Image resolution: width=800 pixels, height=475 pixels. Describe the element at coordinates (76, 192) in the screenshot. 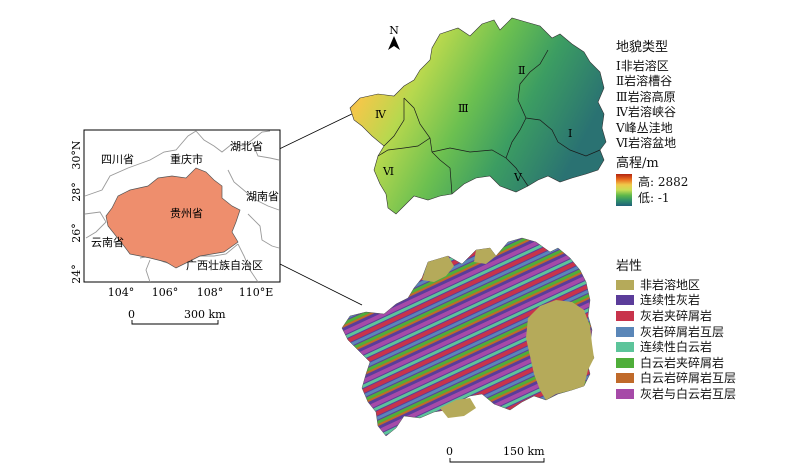

I see `lat-tick-28: 28°` at that location.